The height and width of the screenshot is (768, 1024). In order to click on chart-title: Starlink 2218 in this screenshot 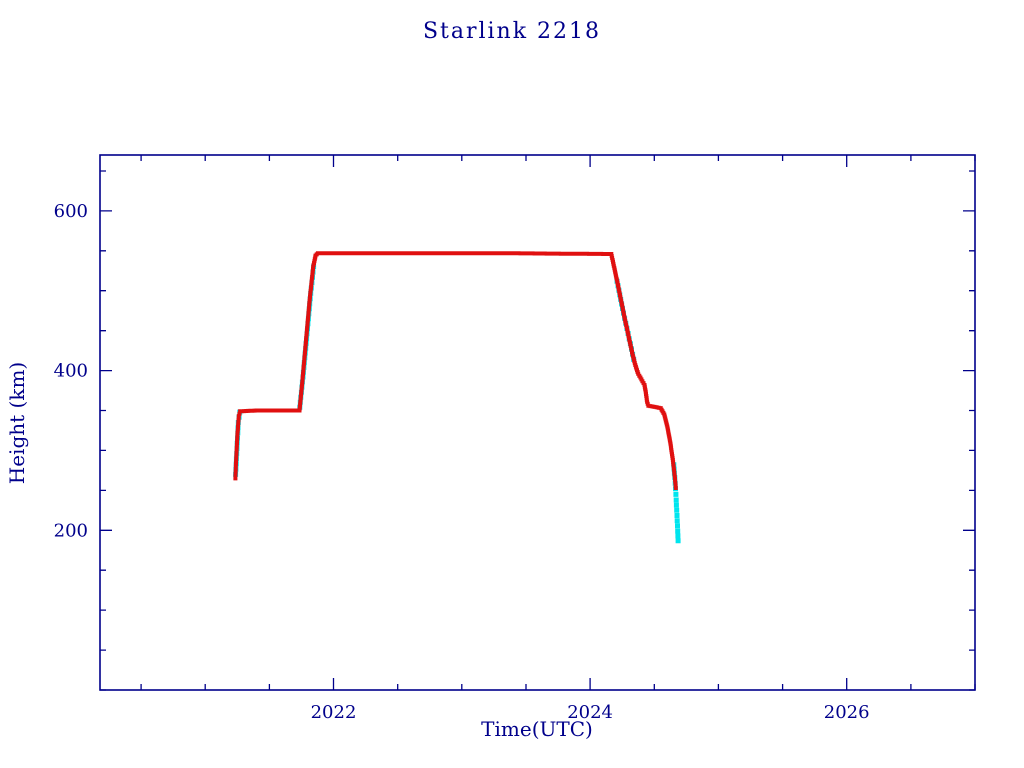, I will do `click(512, 31)`.